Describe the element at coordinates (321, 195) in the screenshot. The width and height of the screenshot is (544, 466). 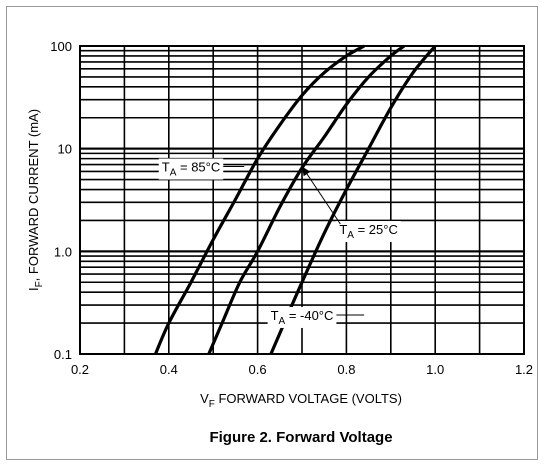
I see `callout-leader-line` at that location.